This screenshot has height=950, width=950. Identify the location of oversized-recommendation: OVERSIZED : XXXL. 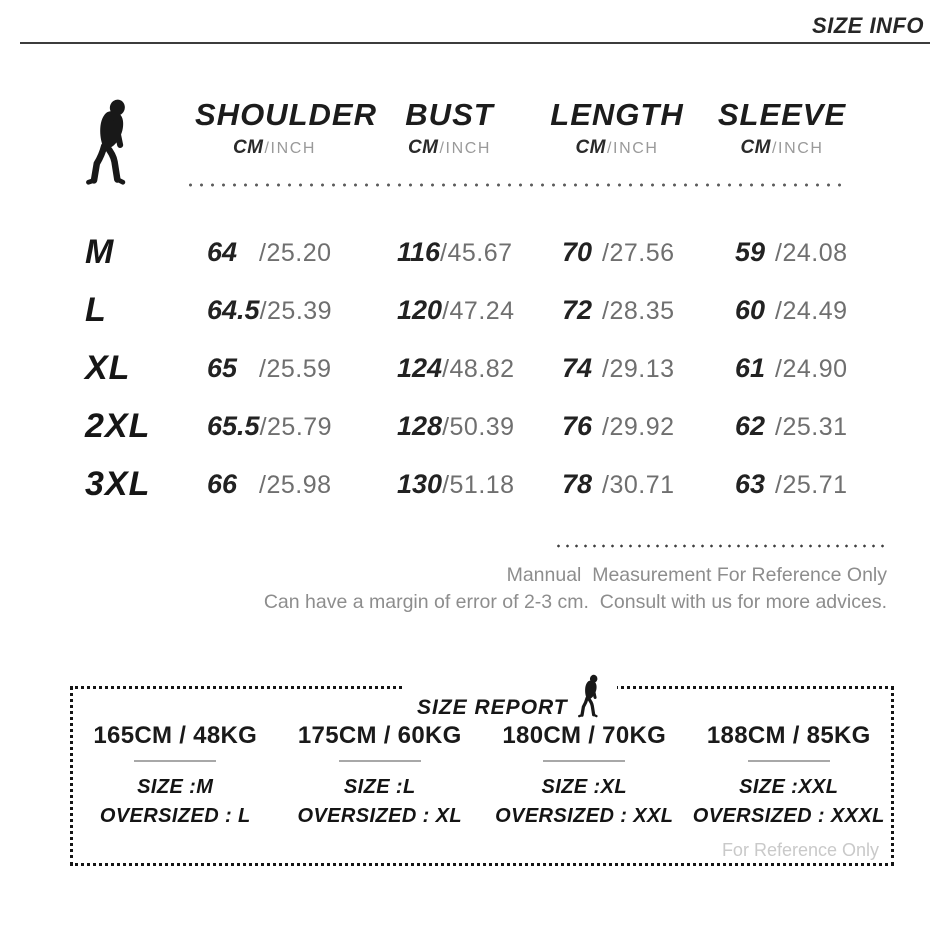
(788, 816).